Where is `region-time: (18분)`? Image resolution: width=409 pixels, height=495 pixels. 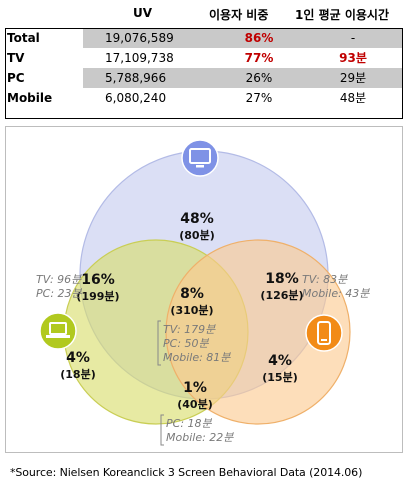 region-time: (18분) is located at coordinates (77, 374).